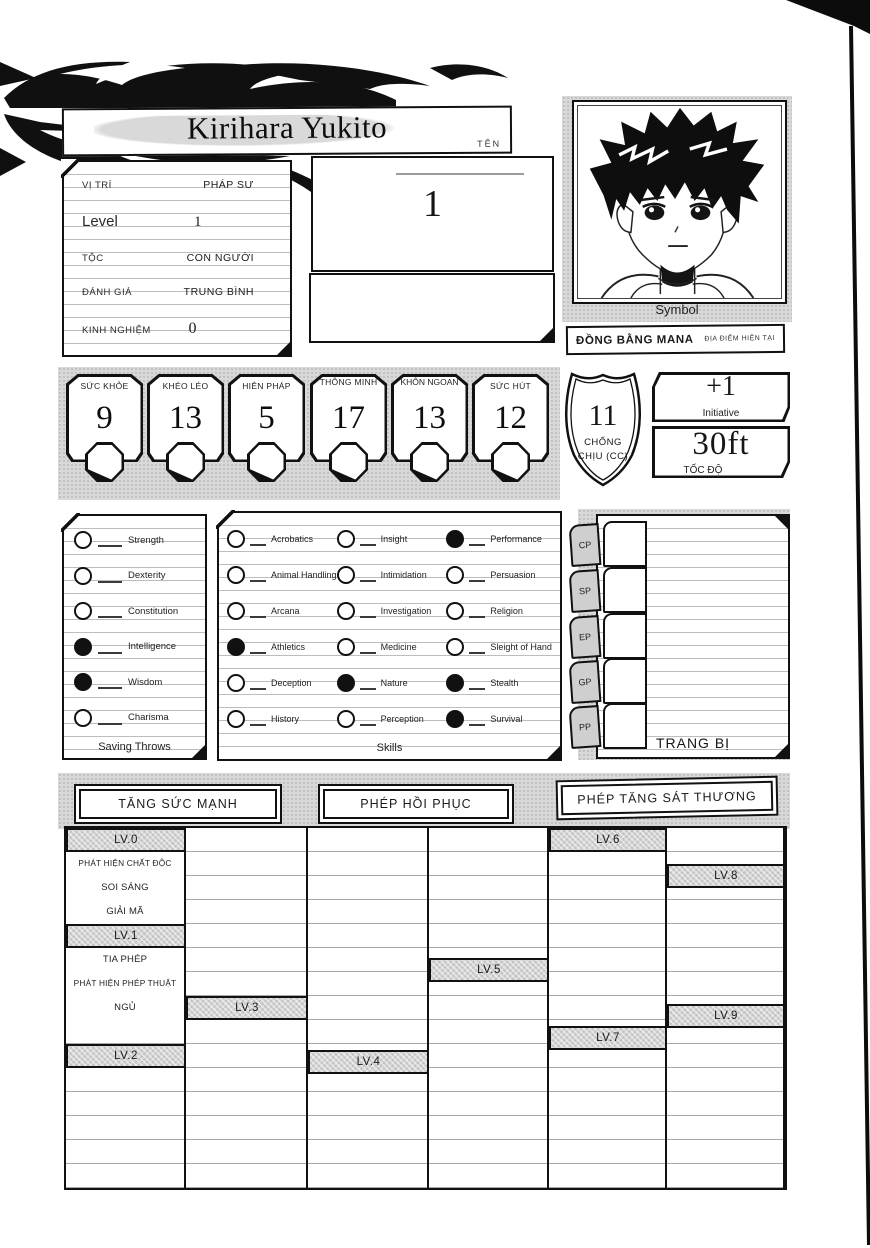  What do you see at coordinates (585, 727) in the screenshot?
I see `coin-label: PP` at bounding box center [585, 727].